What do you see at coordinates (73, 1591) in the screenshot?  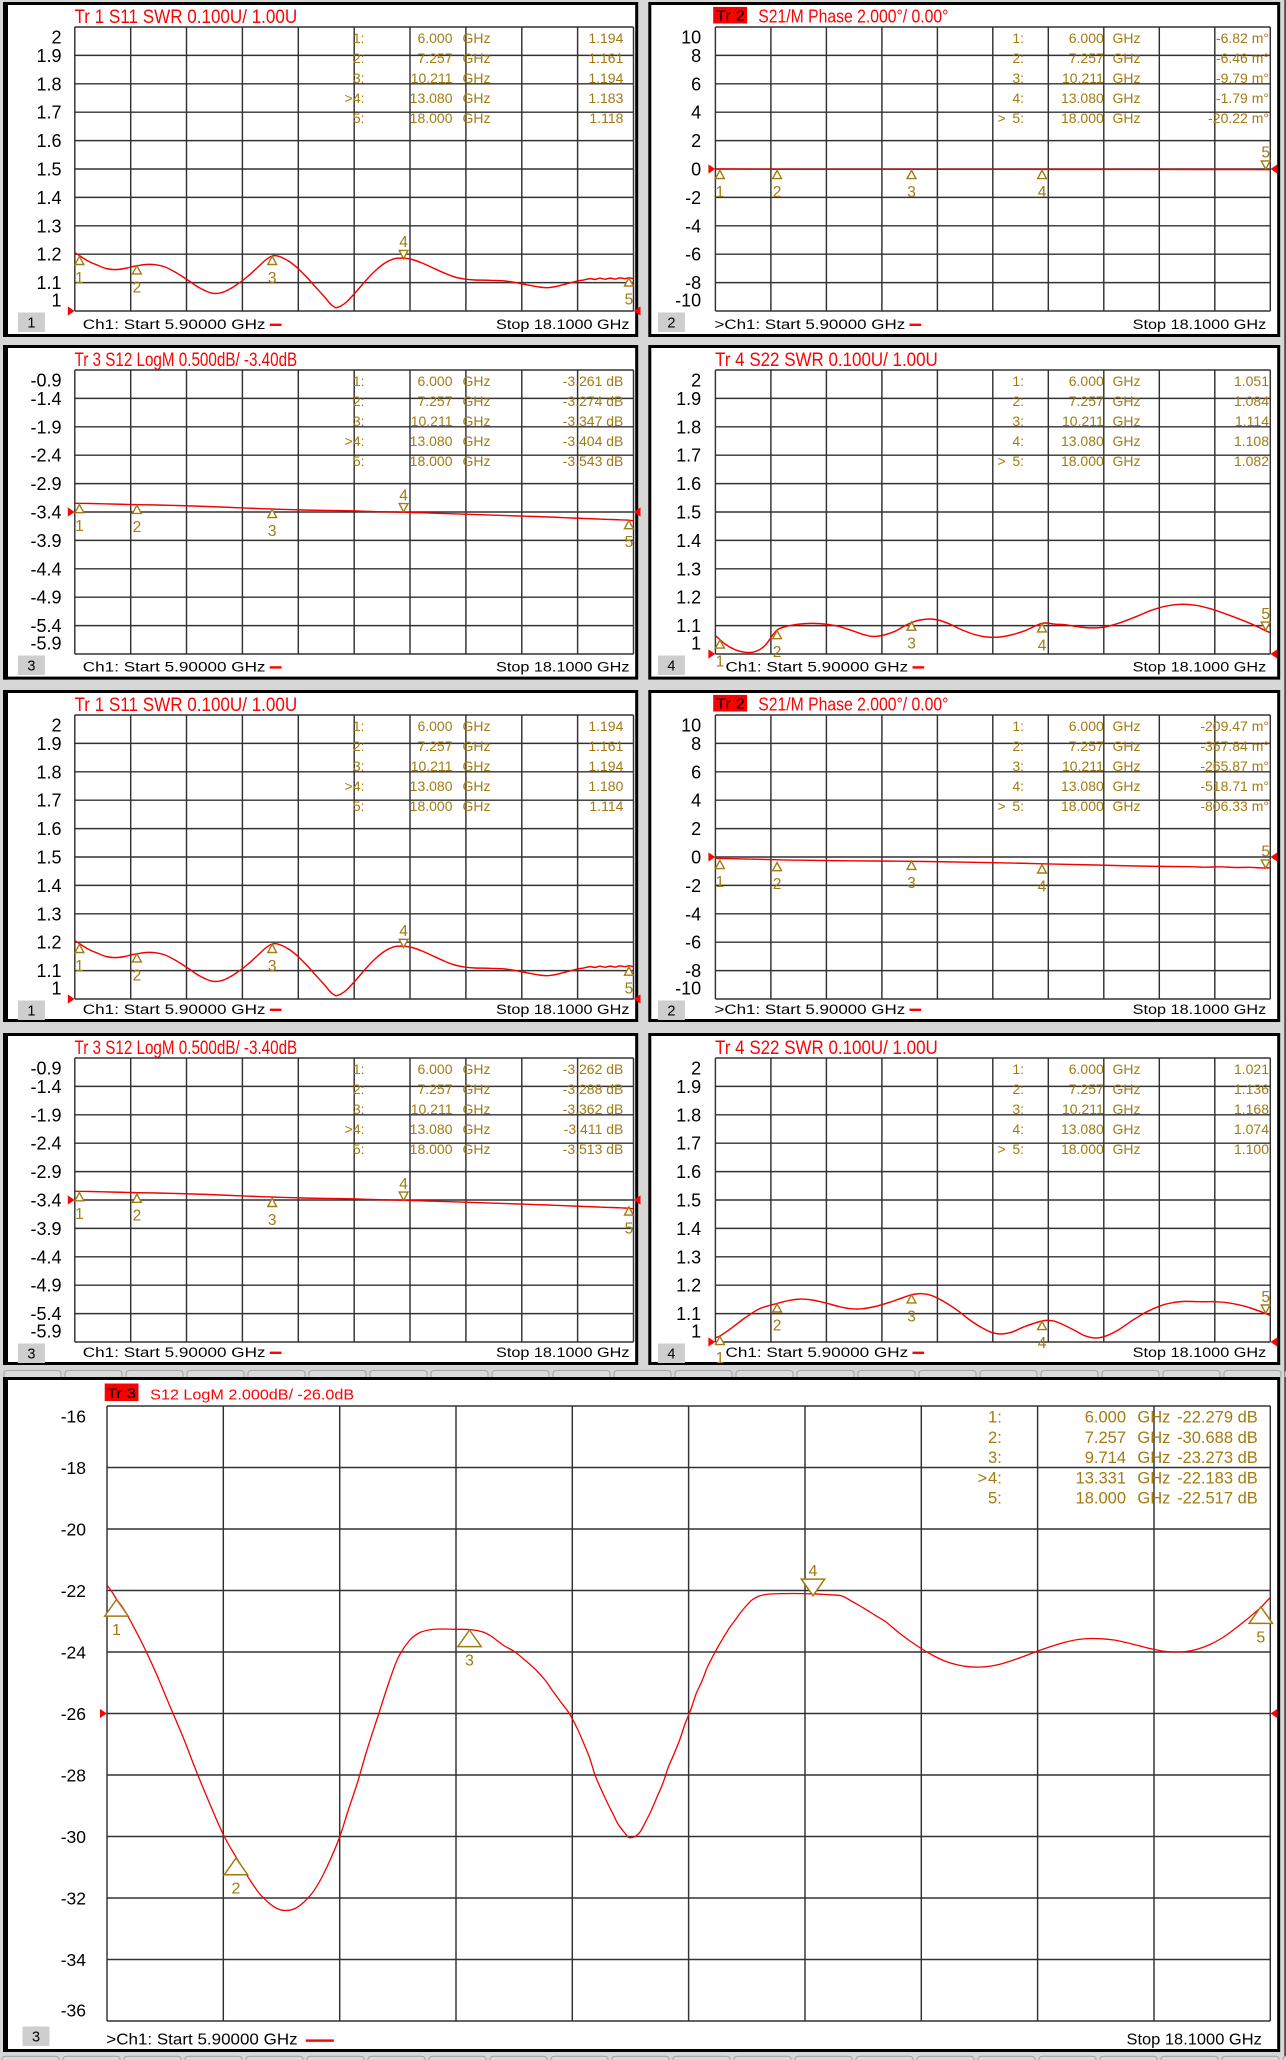 I see `svg-text: -22` at bounding box center [73, 1591].